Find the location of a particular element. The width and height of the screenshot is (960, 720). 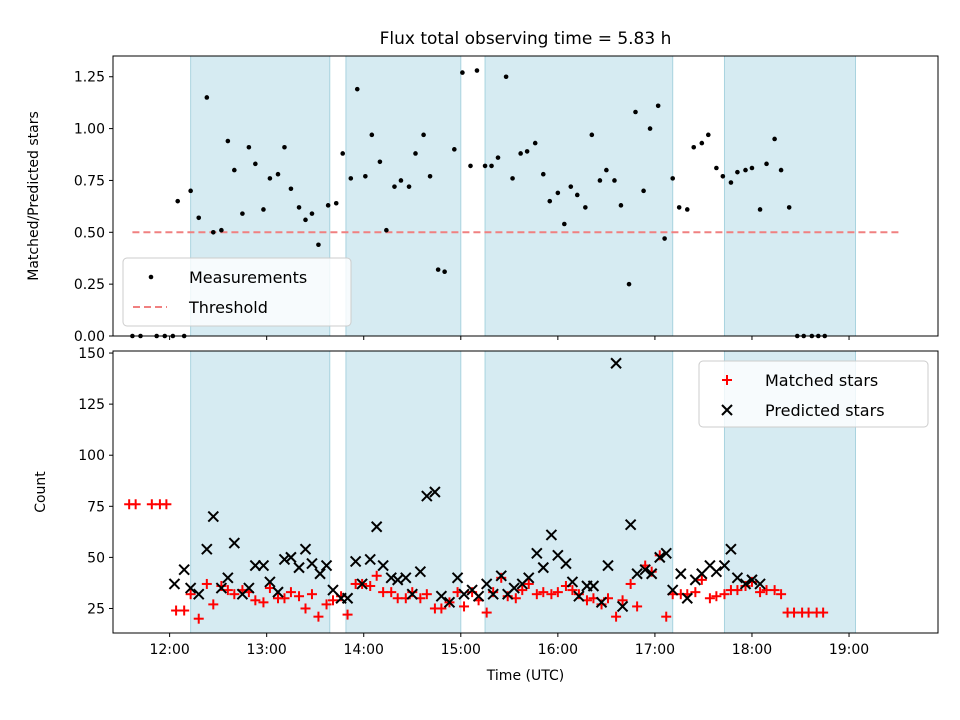

y-tick-label: 1.00 is located at coordinates (89, 130).